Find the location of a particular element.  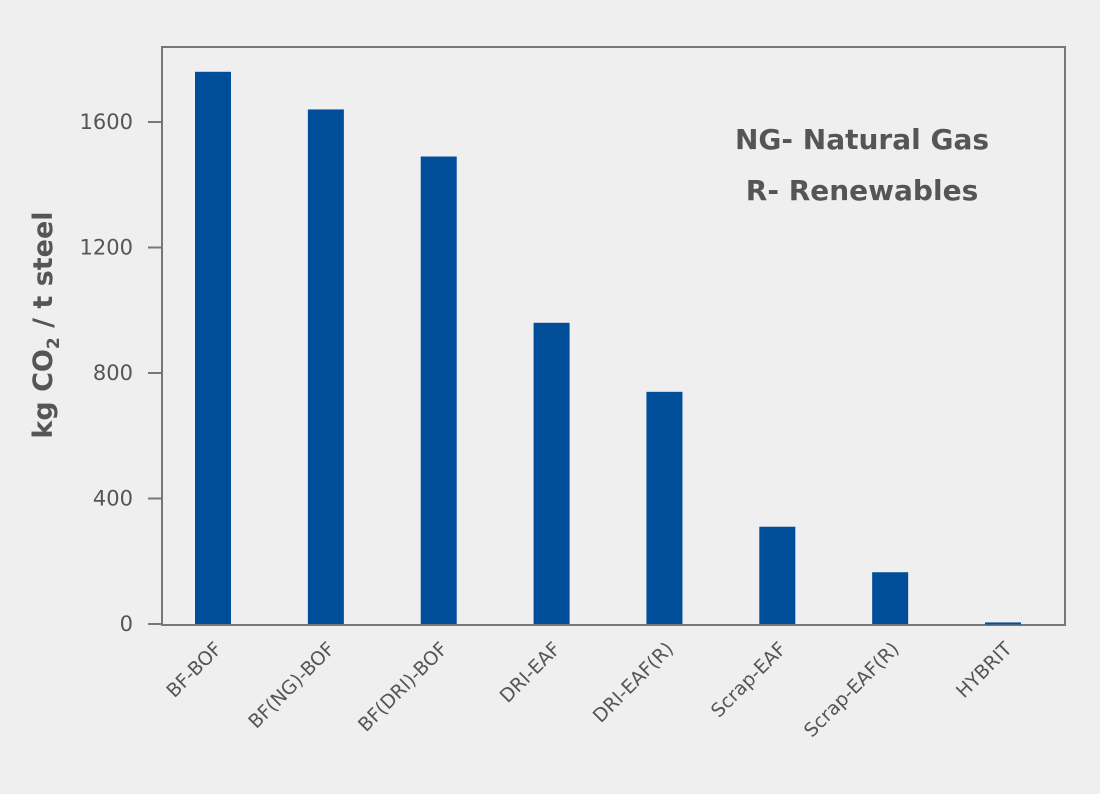

y-axis: 0 400 800 1200 1600 is located at coordinates (121, 373).